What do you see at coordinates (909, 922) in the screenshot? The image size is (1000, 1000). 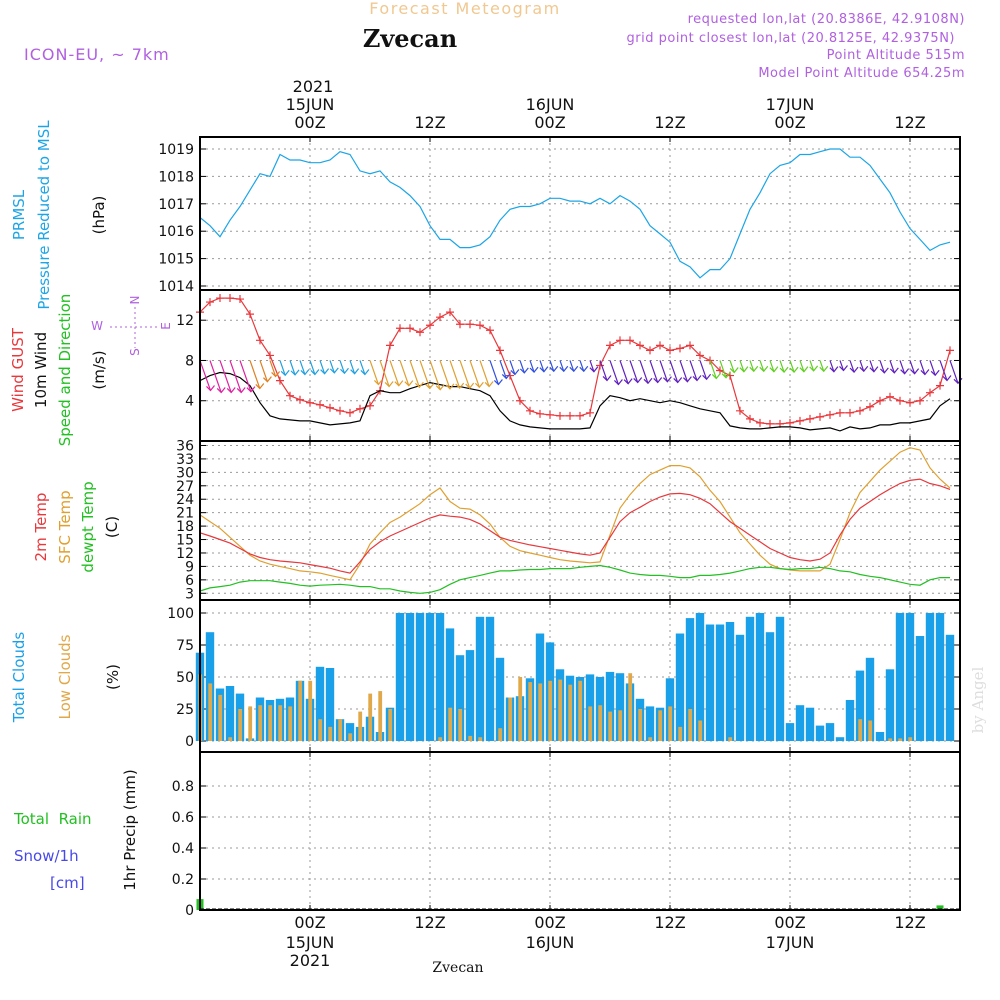 I see `bottom-tick-label-5: 12Z` at bounding box center [909, 922].